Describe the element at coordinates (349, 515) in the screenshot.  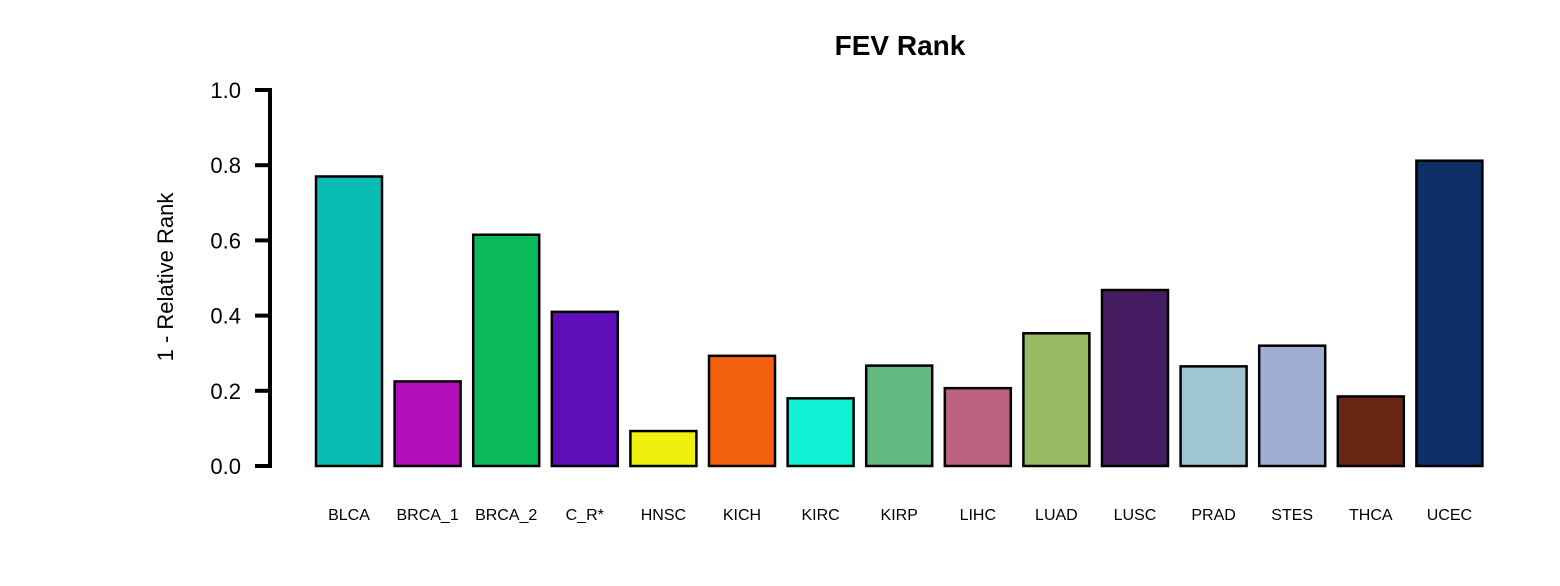
I see `x-tick-label: BLCA` at that location.